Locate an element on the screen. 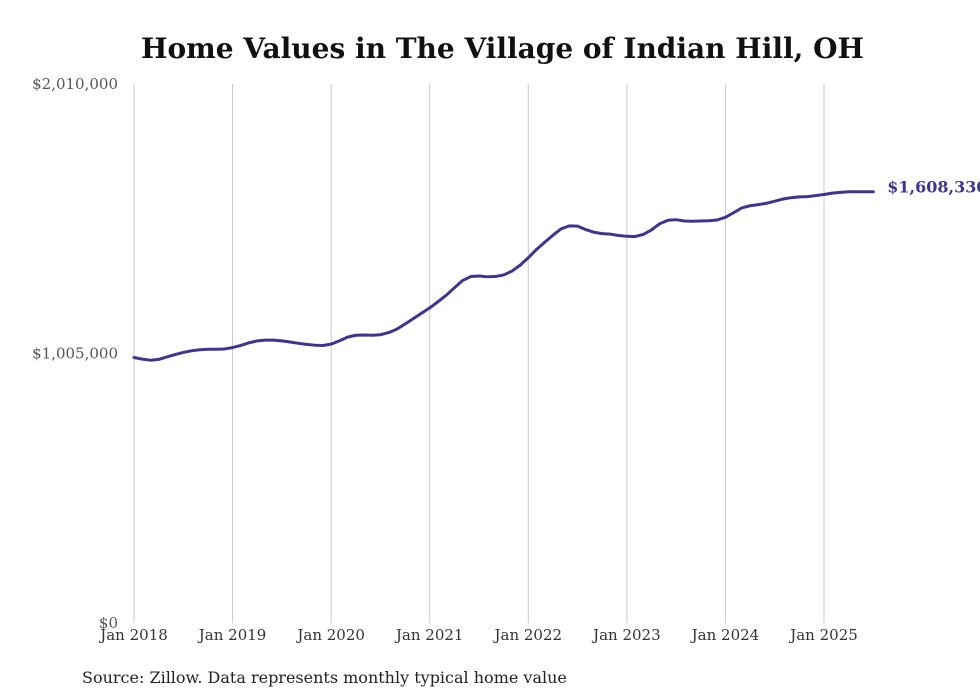 This screenshot has height=699, width=980. x-tick-label: Jan 2025 is located at coordinates (823, 635).